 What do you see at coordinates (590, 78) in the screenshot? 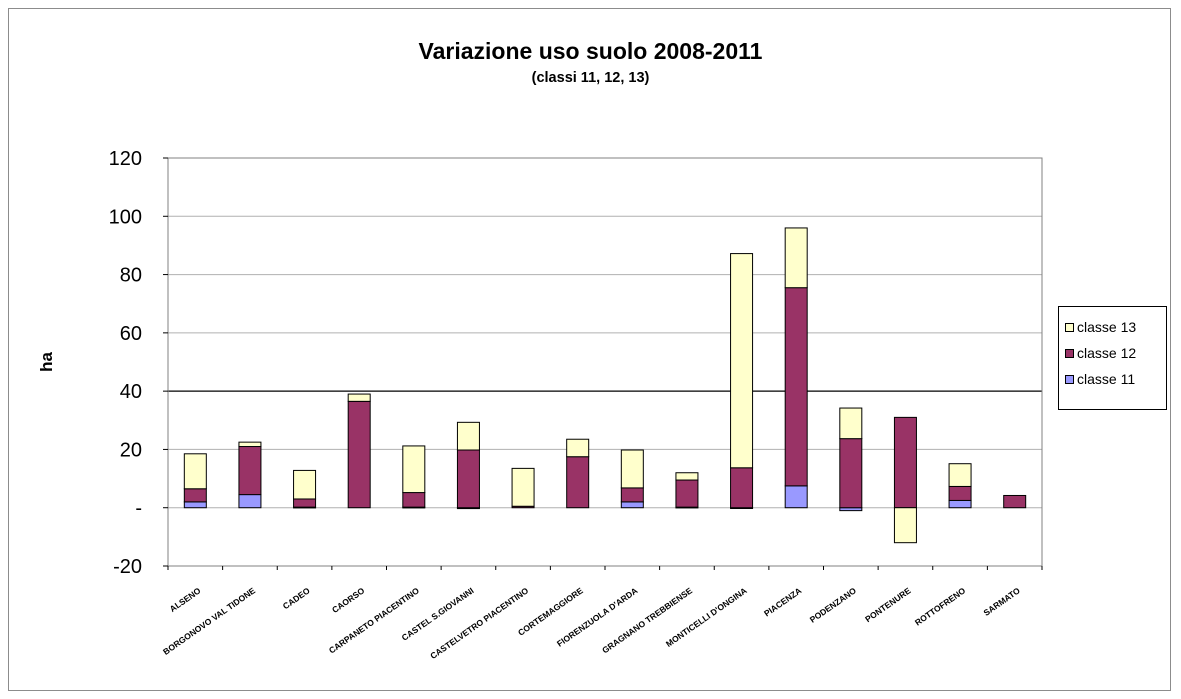
I see `chart-subtitle: (classi 11, 12, 13)` at bounding box center [590, 78].